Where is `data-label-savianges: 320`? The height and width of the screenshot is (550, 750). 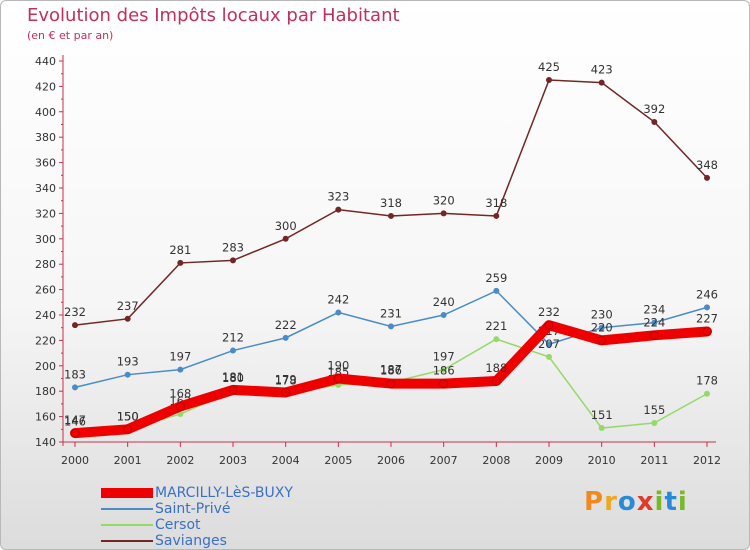
data-label-savianges: 320 is located at coordinates (444, 200).